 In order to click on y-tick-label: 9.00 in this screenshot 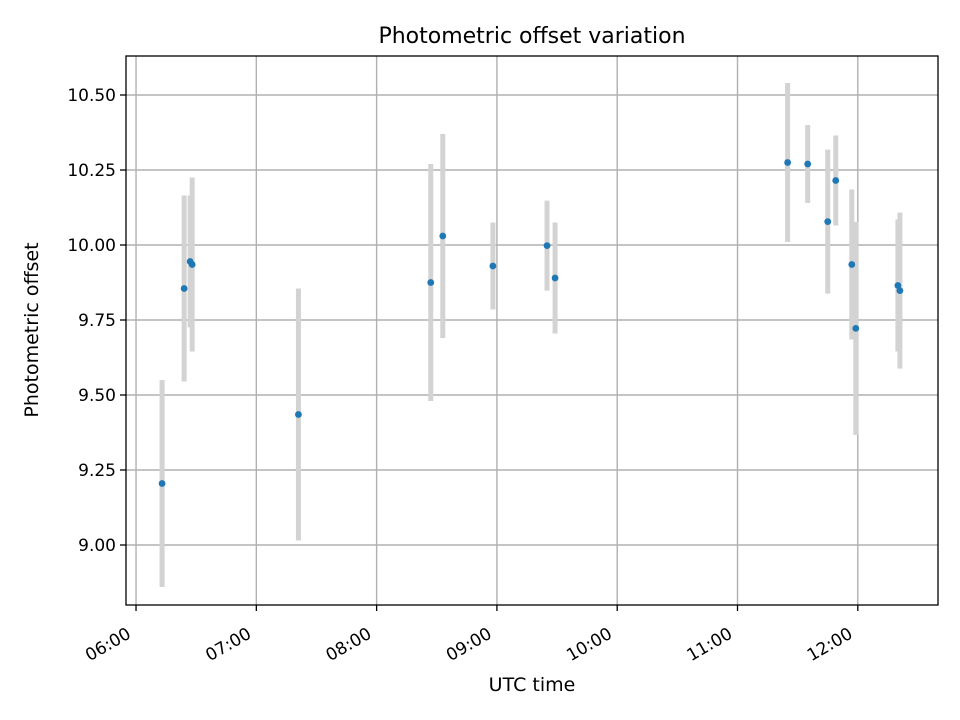, I will do `click(97, 546)`.